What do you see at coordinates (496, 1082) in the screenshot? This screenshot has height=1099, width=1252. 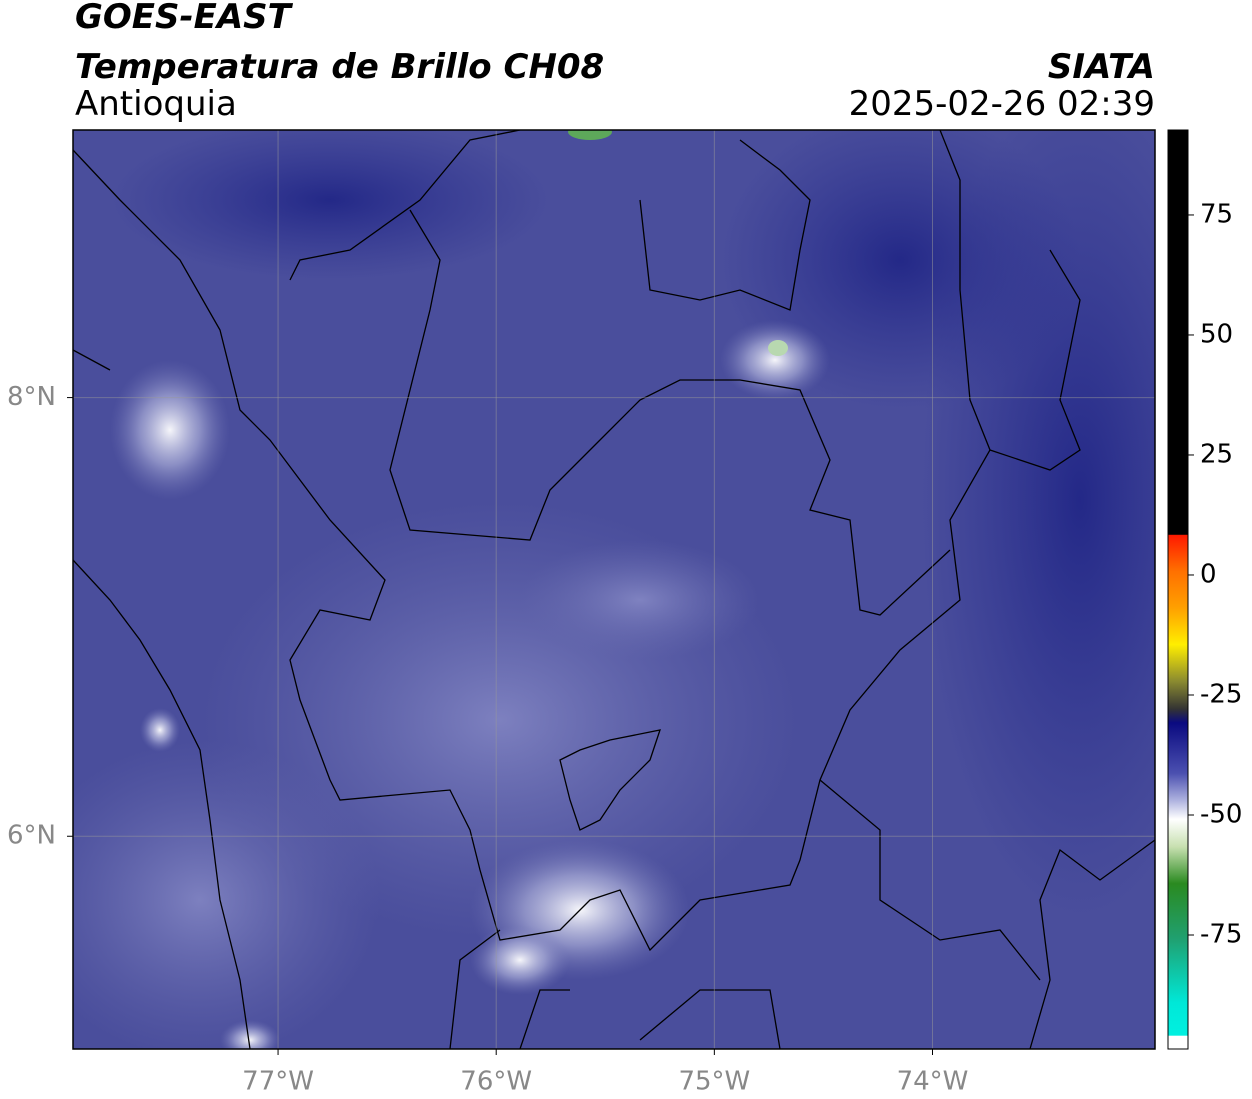 I see `x-tick-label: 76°W` at bounding box center [496, 1082].